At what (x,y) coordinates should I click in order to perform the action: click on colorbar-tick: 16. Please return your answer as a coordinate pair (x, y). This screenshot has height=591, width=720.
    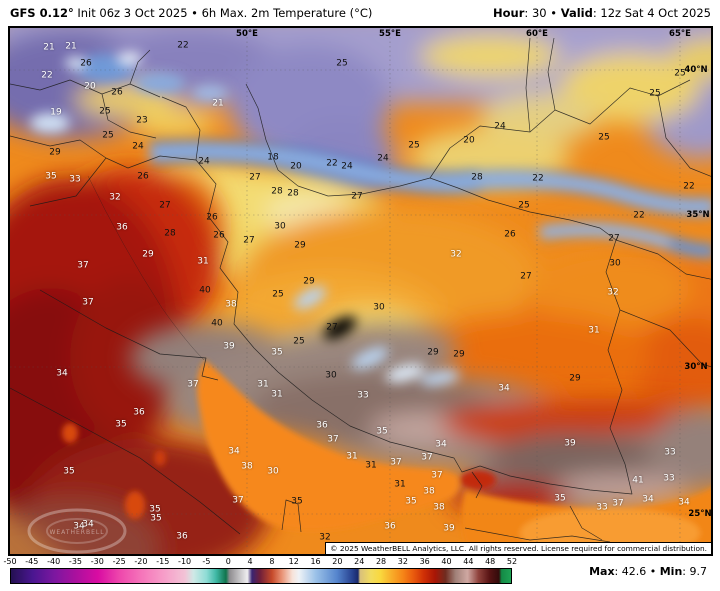
    Looking at the image, I should click on (315, 561).